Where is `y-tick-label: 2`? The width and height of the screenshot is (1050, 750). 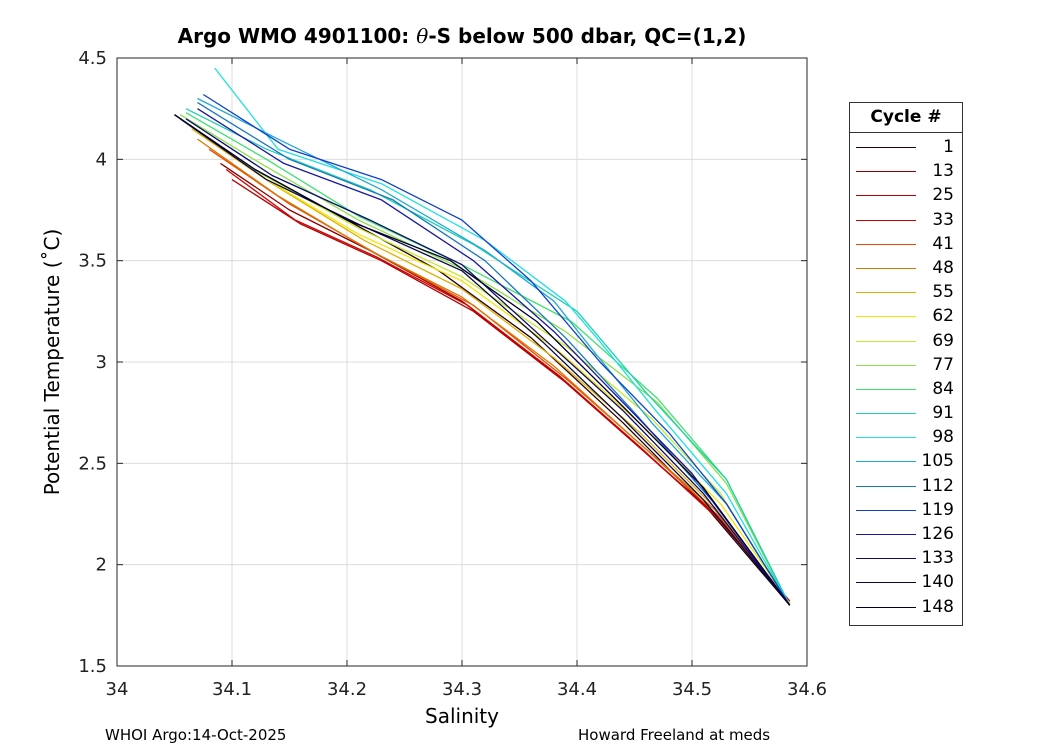
y-tick-label: 2 is located at coordinates (101, 565).